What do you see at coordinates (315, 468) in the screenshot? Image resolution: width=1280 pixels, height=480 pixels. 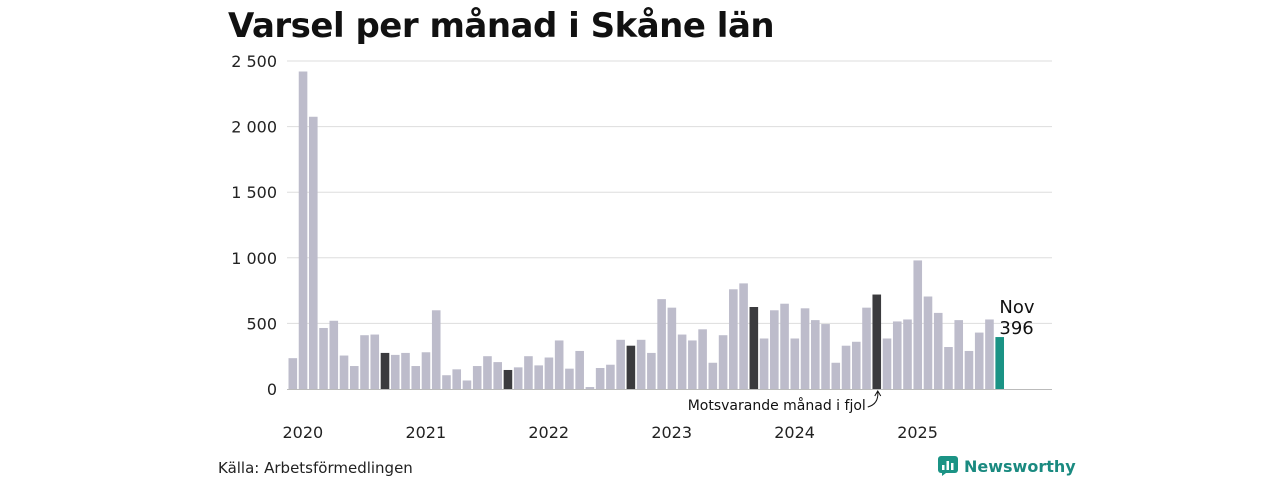 I see `source-text: Källa: Arbetsförmedlingen` at bounding box center [315, 468].